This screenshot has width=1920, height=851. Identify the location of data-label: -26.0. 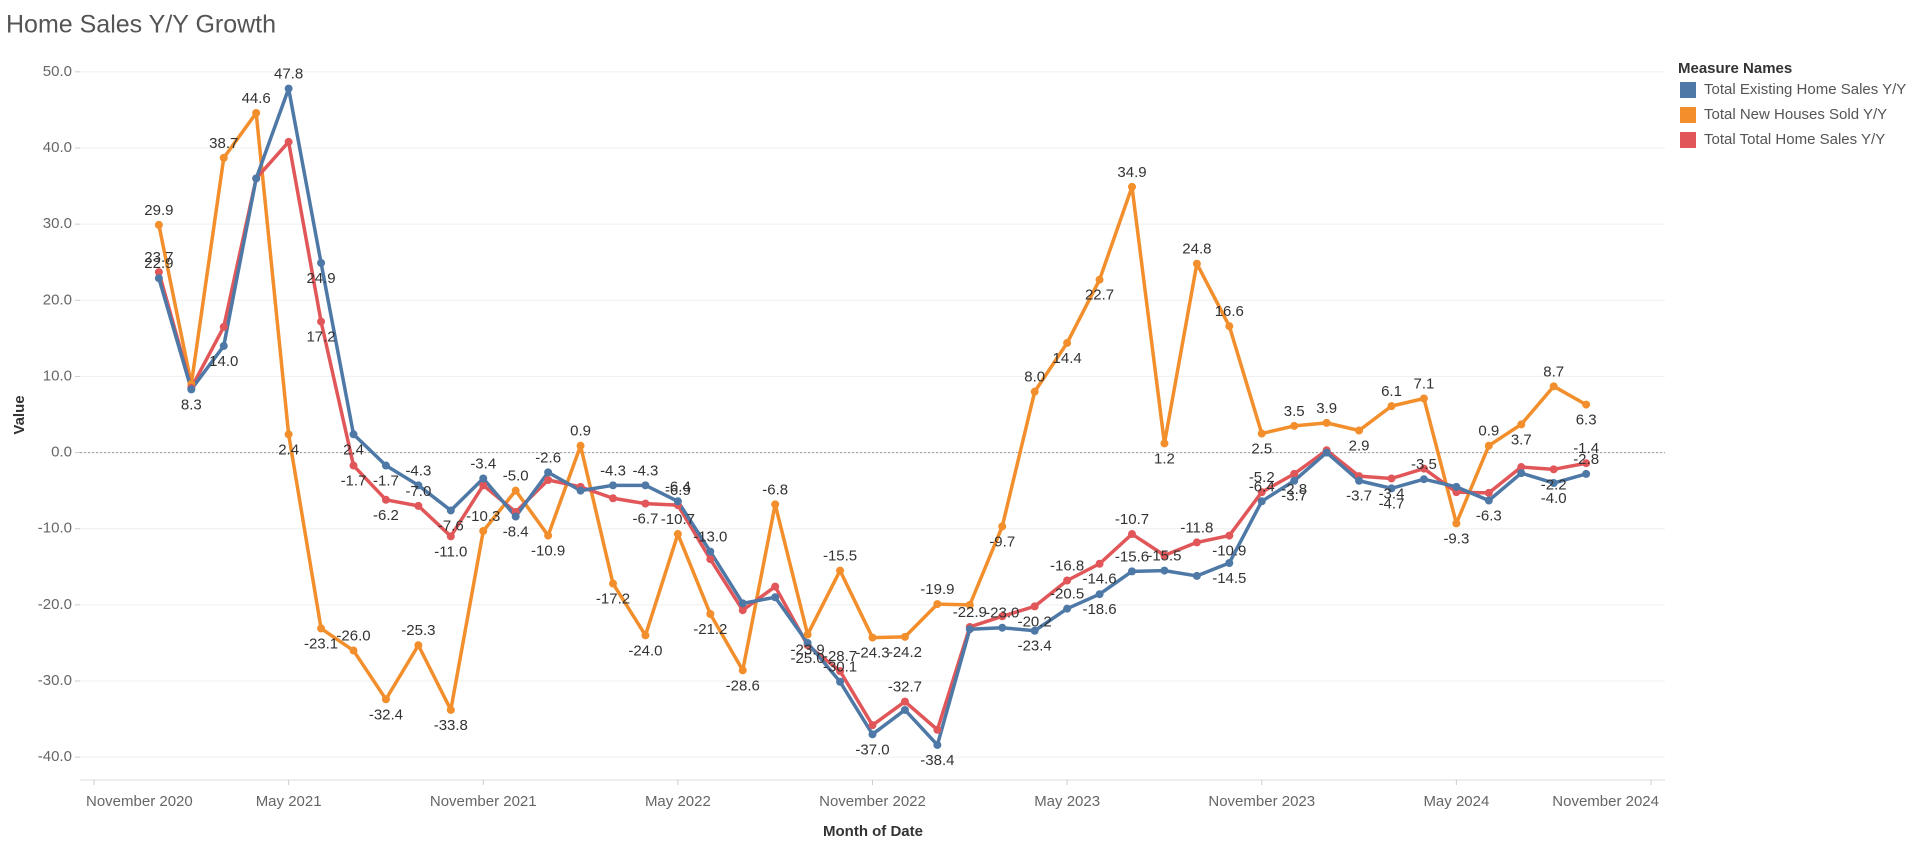
(353, 636).